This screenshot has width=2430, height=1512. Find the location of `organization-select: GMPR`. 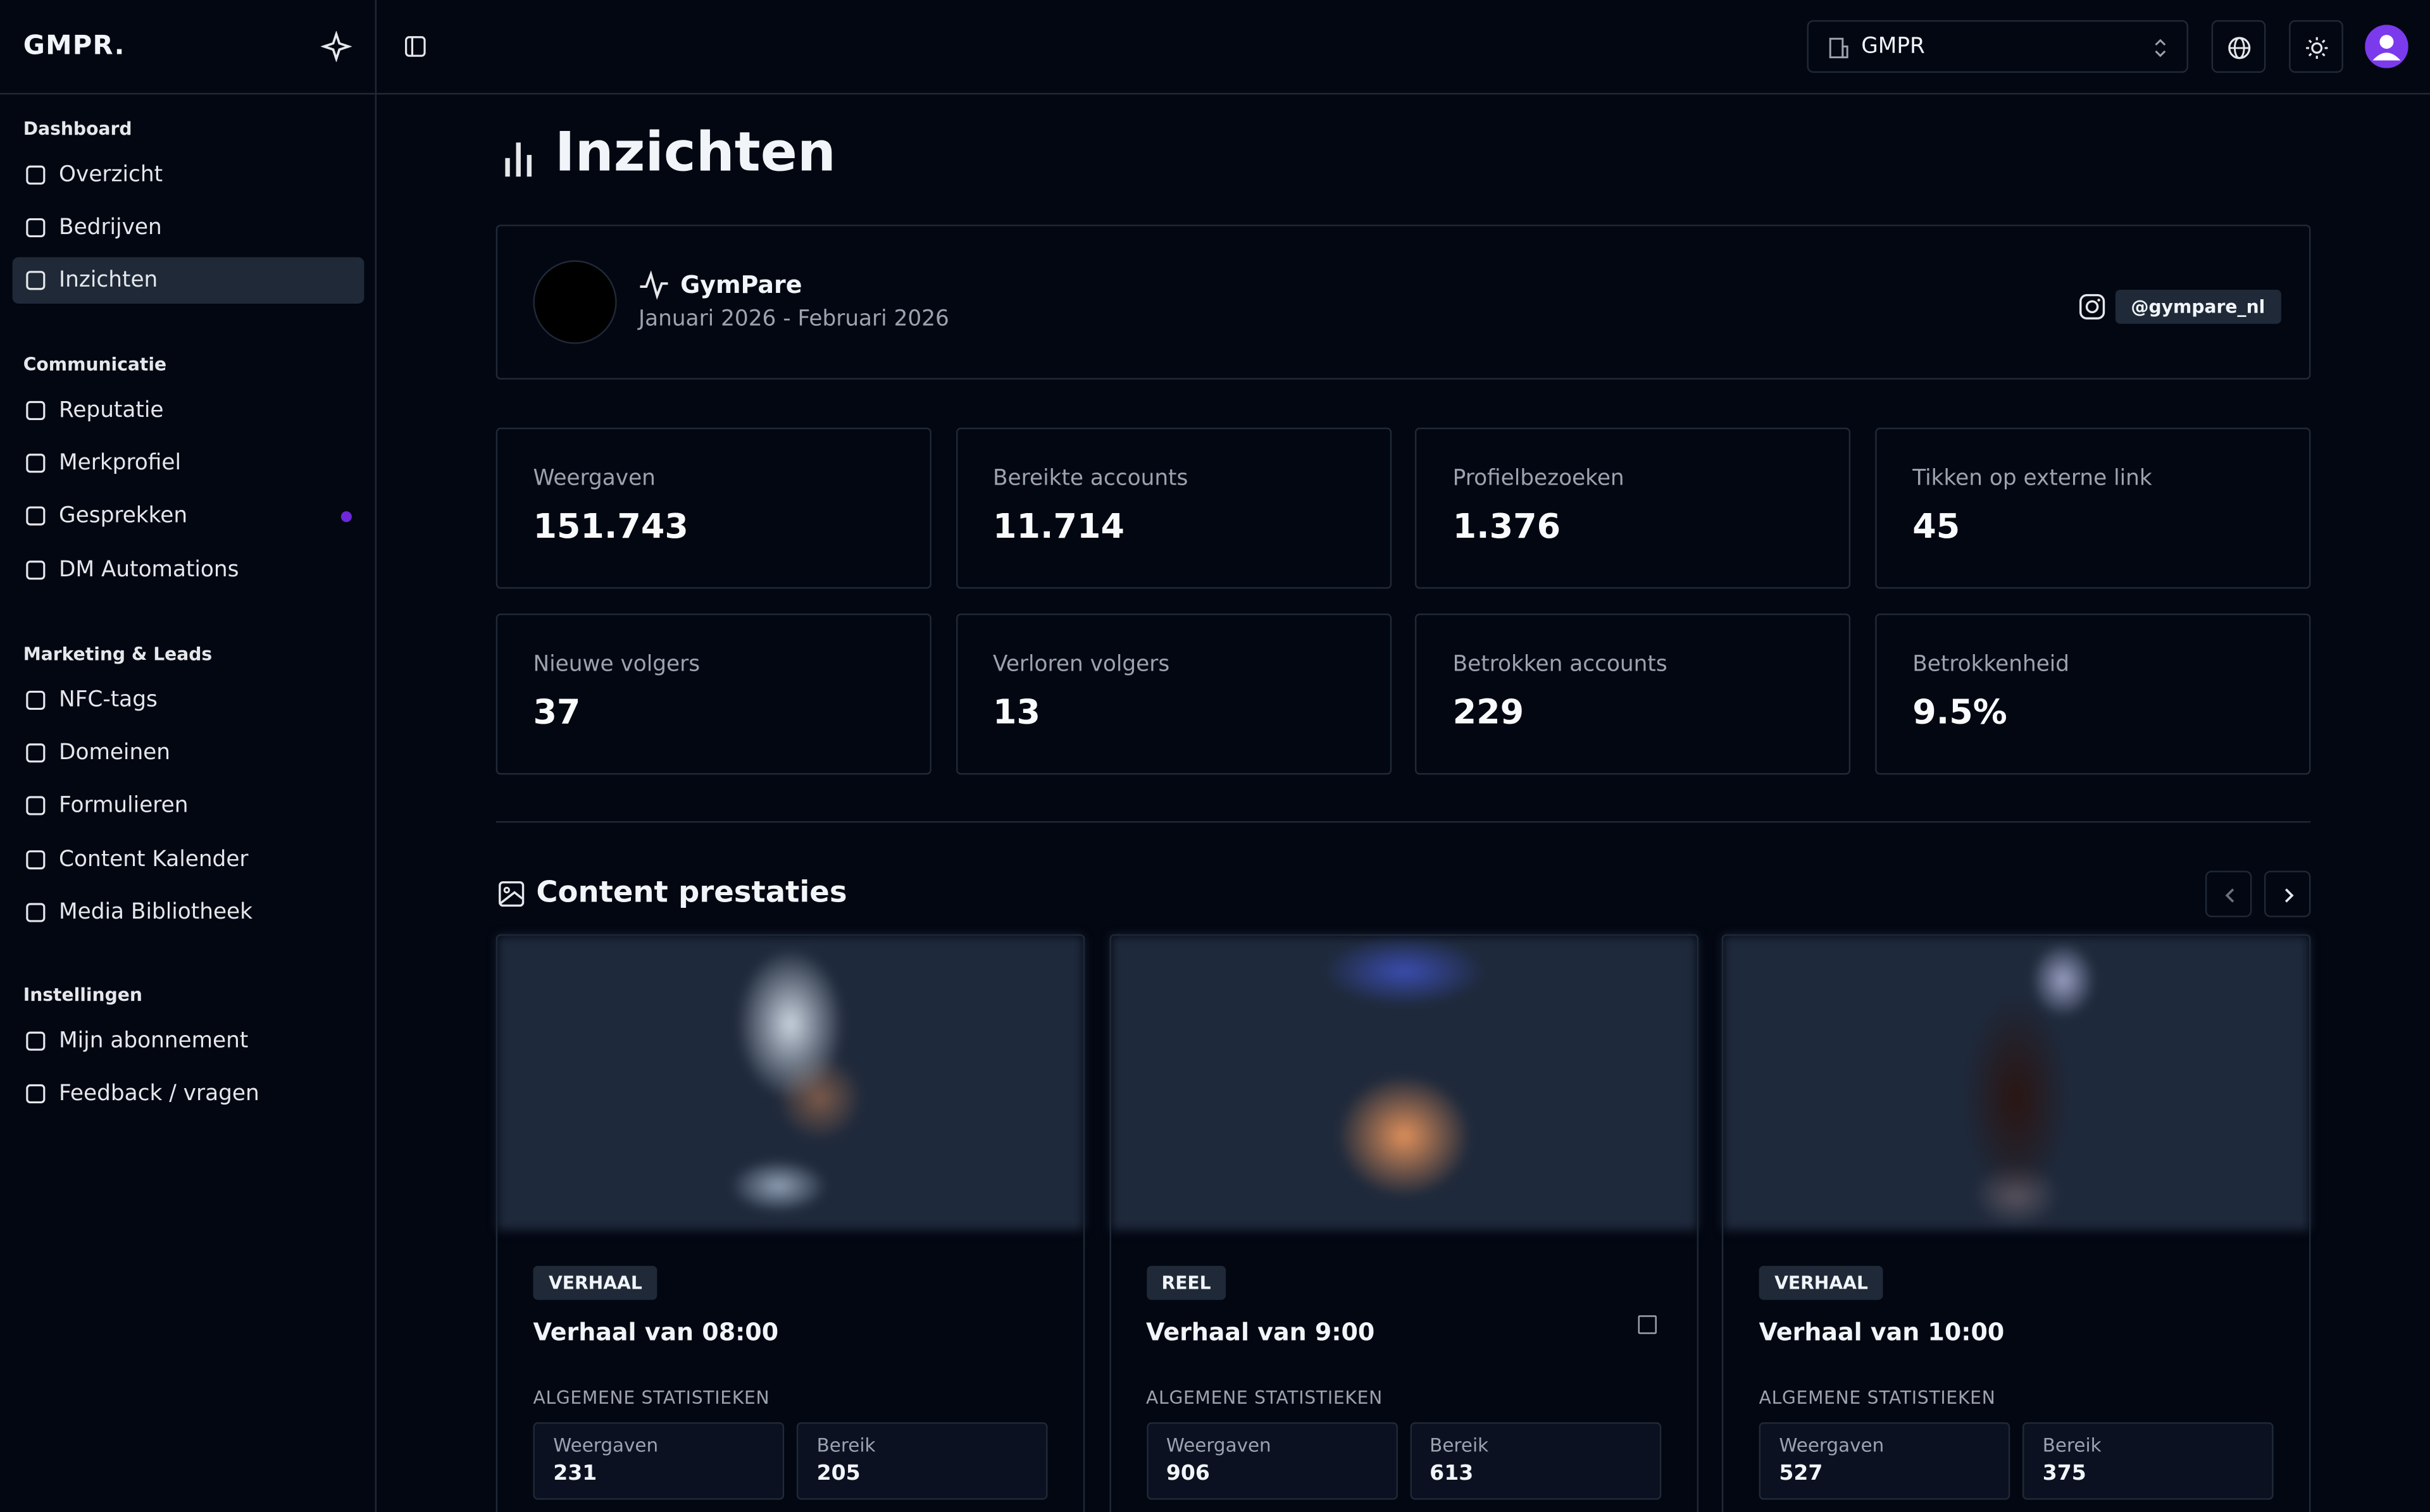

organization-select: GMPR is located at coordinates (1997, 46).